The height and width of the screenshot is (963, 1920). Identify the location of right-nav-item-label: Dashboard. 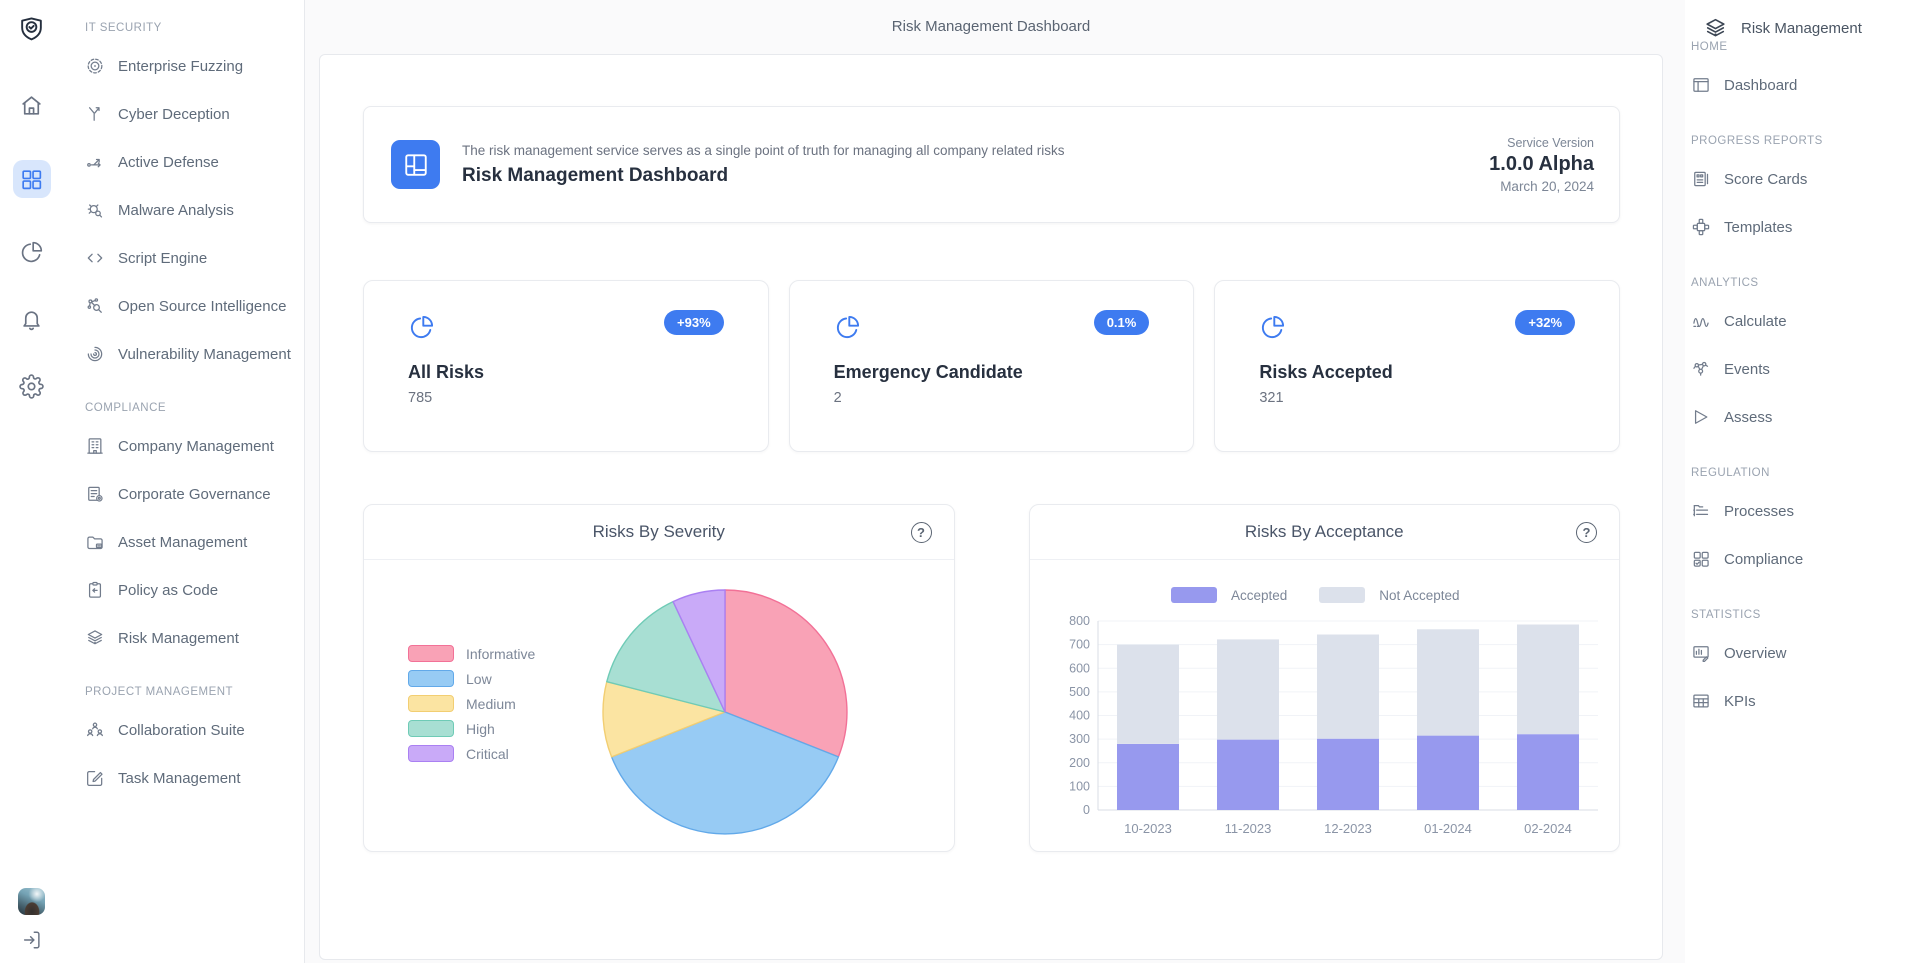
(1761, 85).